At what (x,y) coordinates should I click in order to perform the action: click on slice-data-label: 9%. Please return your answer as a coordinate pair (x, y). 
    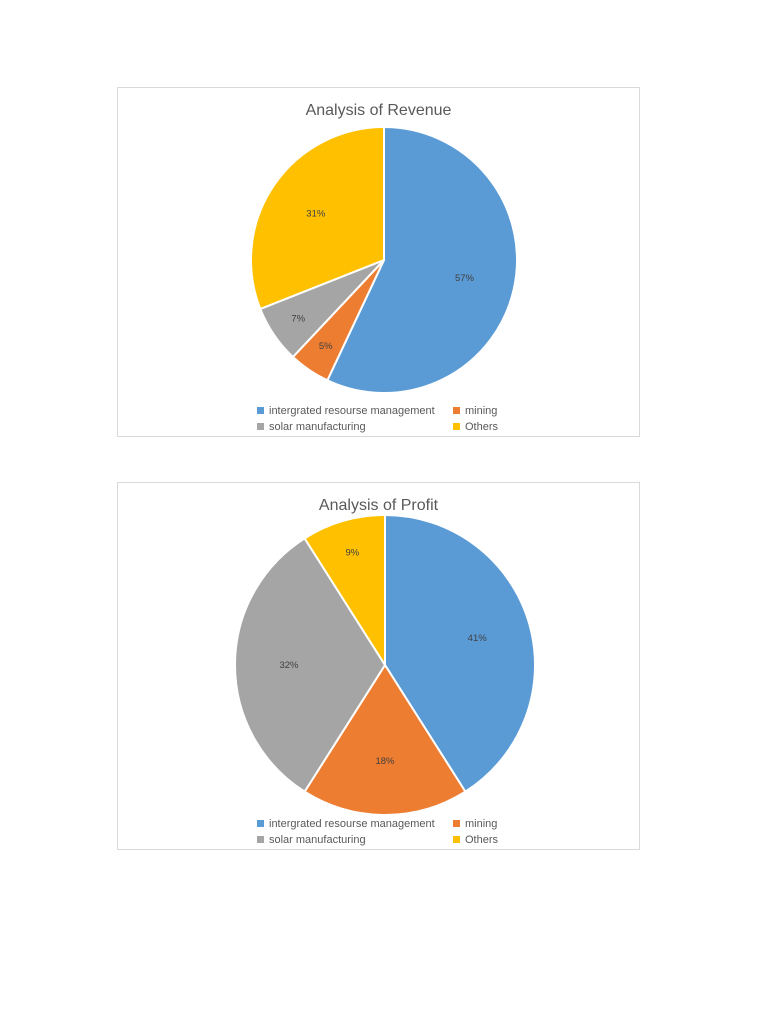
    Looking at the image, I should click on (352, 553).